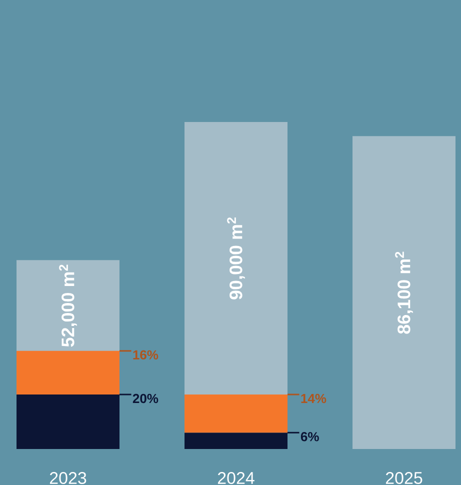 The height and width of the screenshot is (485, 461). Describe the element at coordinates (145, 399) in the screenshot. I see `data-label: 20%` at that location.